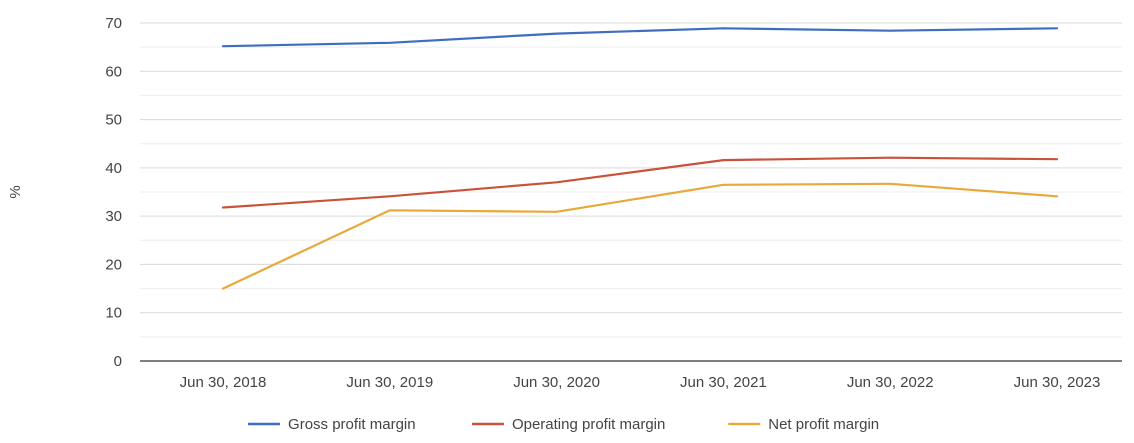 The image size is (1134, 443). What do you see at coordinates (223, 382) in the screenshot?
I see `x-tick-label: Jun 30, 2018` at bounding box center [223, 382].